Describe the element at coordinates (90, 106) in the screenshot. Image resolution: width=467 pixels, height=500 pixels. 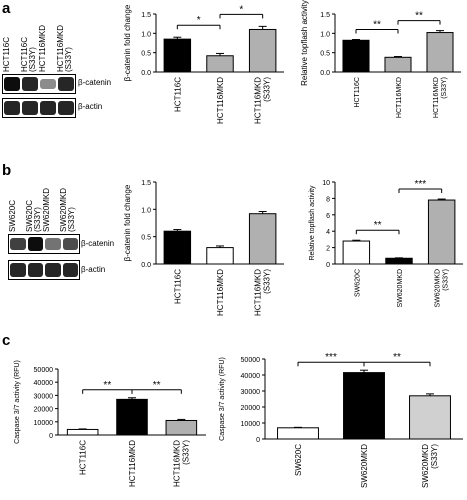
I see `blot-a-row-label-actin: β-actin` at that location.